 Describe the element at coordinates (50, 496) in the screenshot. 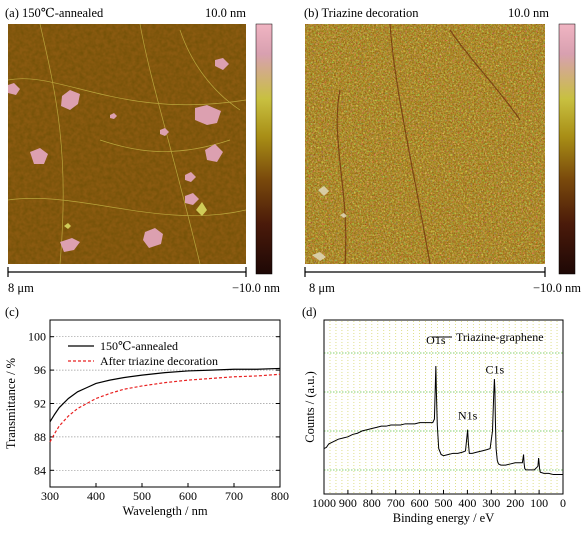

I see `x-tick-label-c: 300` at that location.